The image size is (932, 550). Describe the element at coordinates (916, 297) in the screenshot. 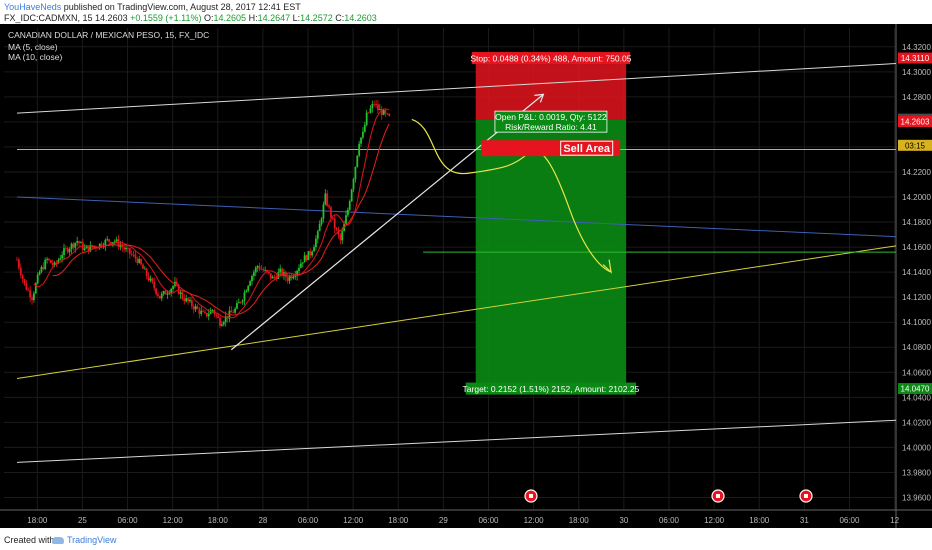

I see `y-tick-label: 14.1200` at that location.